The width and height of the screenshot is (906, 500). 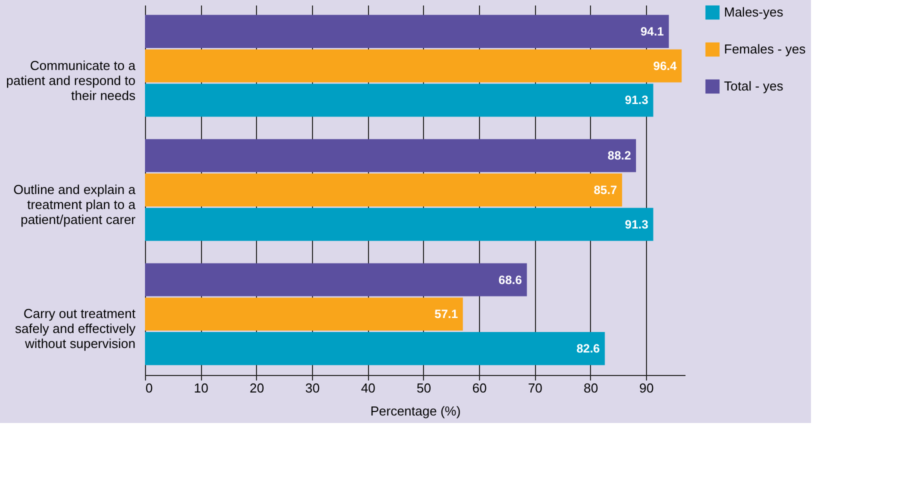 I want to click on data-label: 88.2, so click(x=620, y=155).